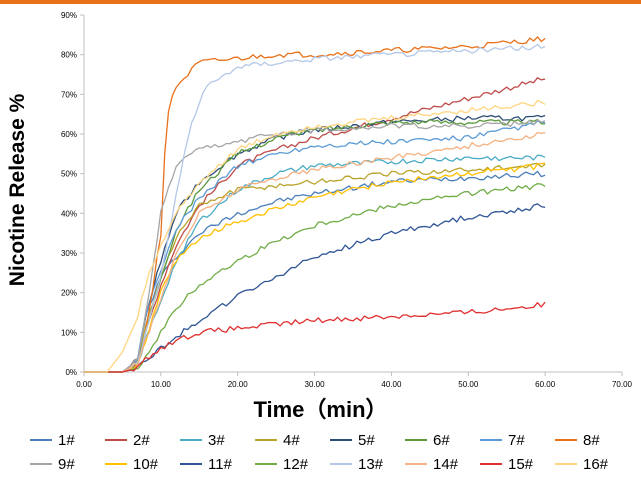  I want to click on legend-item-7: 7#, so click(502, 440).